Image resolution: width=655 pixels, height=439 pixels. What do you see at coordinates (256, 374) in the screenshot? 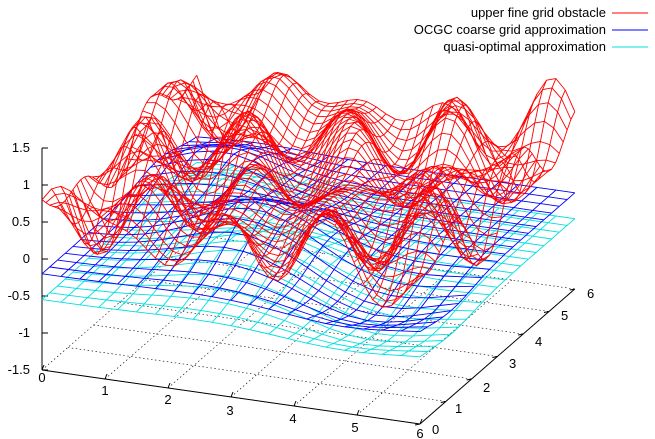
I see `floor-grid-line` at bounding box center [256, 374].